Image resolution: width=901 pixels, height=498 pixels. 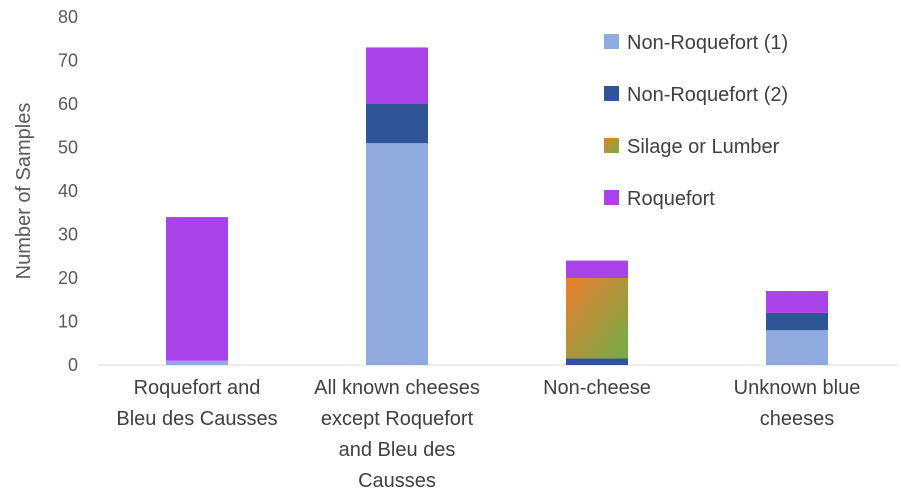 What do you see at coordinates (797, 403) in the screenshot?
I see `category-label: Unknown blue cheeses` at bounding box center [797, 403].